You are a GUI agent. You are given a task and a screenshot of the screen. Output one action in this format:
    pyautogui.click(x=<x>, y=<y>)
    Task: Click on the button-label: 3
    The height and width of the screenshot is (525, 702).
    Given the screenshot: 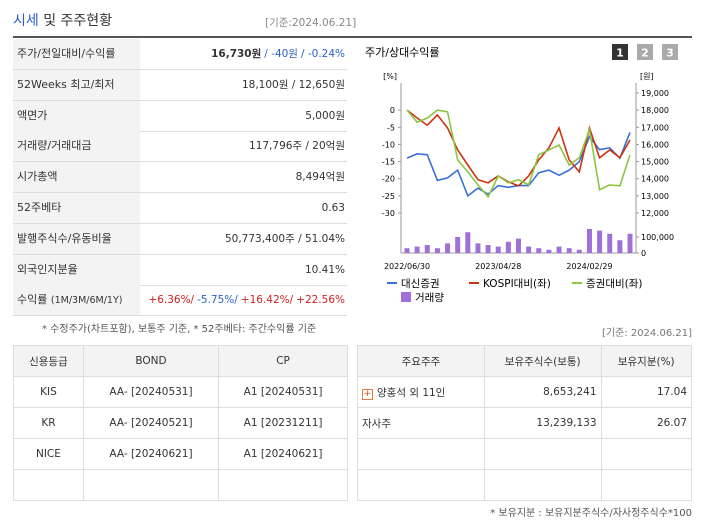 What is the action you would take?
    pyautogui.click(x=670, y=53)
    